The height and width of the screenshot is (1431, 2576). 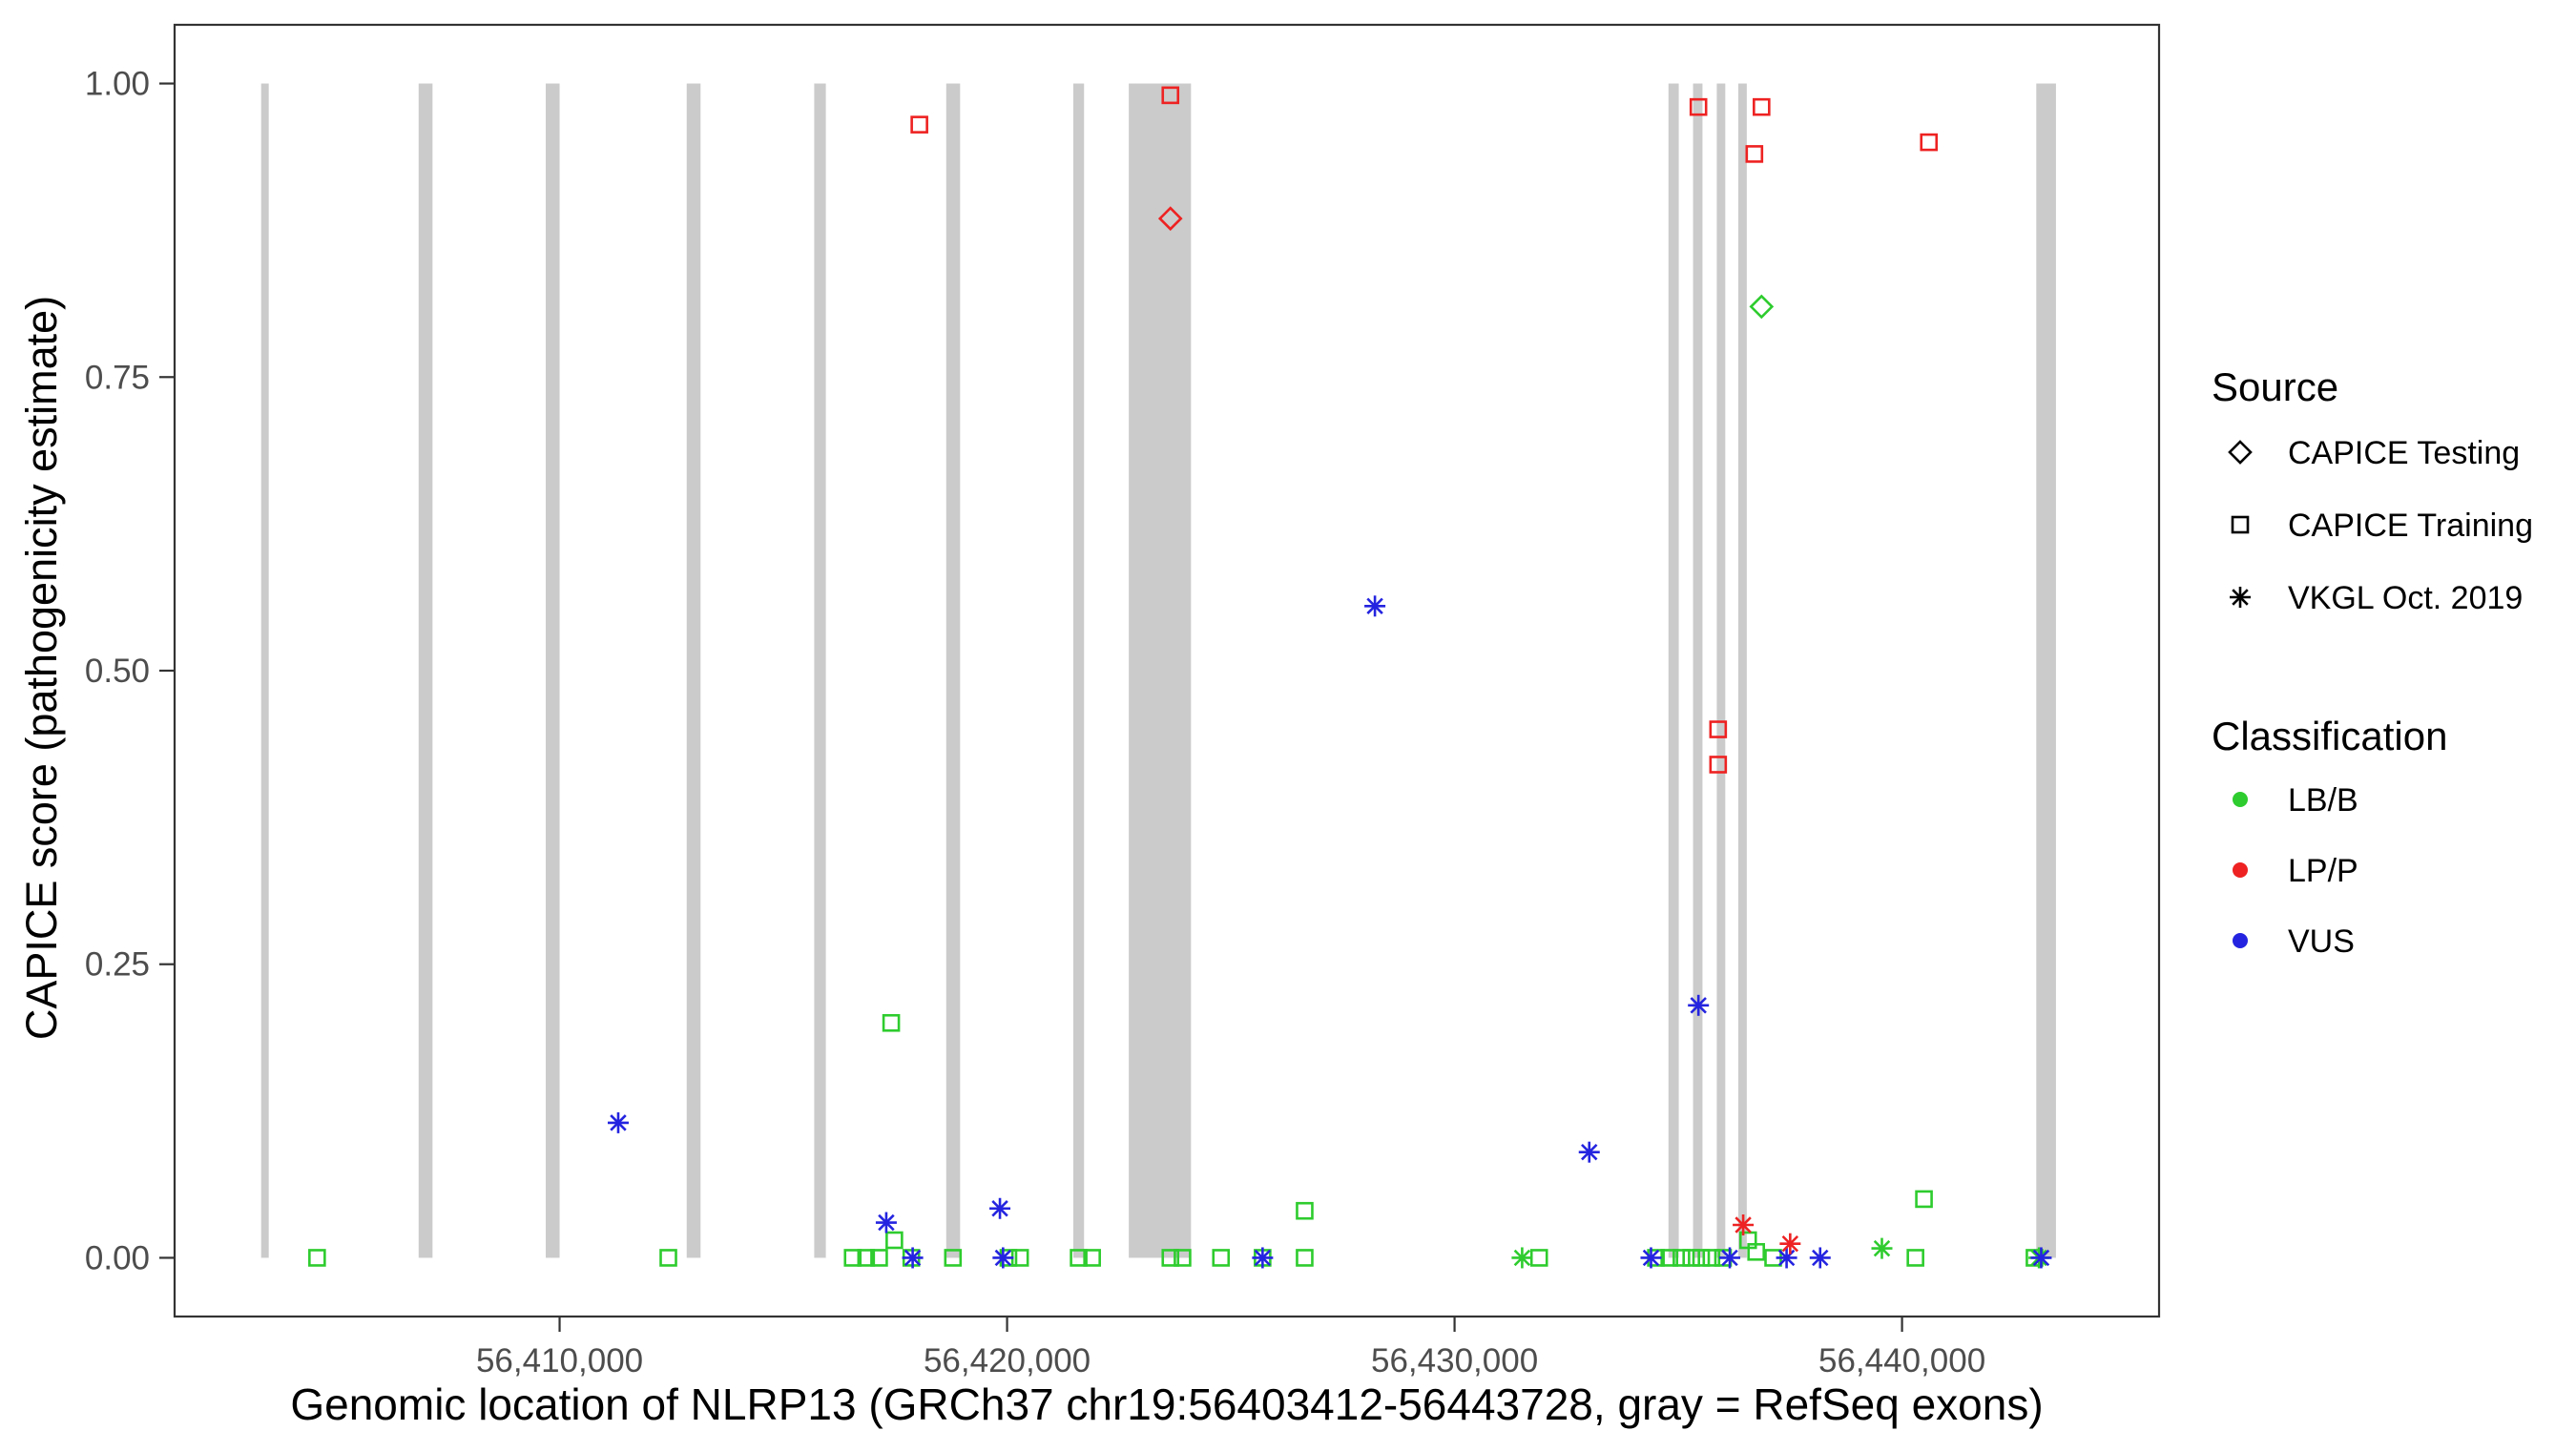 What do you see at coordinates (117, 84) in the screenshot?
I see `y-tick-label: 1.00` at bounding box center [117, 84].